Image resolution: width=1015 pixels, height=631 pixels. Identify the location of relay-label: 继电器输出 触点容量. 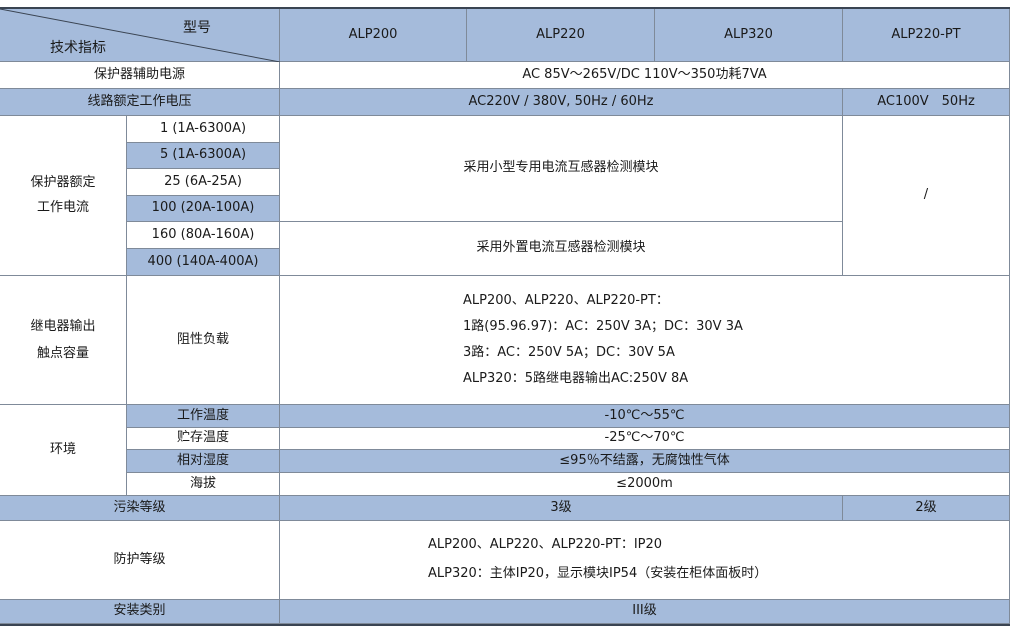
(63, 340).